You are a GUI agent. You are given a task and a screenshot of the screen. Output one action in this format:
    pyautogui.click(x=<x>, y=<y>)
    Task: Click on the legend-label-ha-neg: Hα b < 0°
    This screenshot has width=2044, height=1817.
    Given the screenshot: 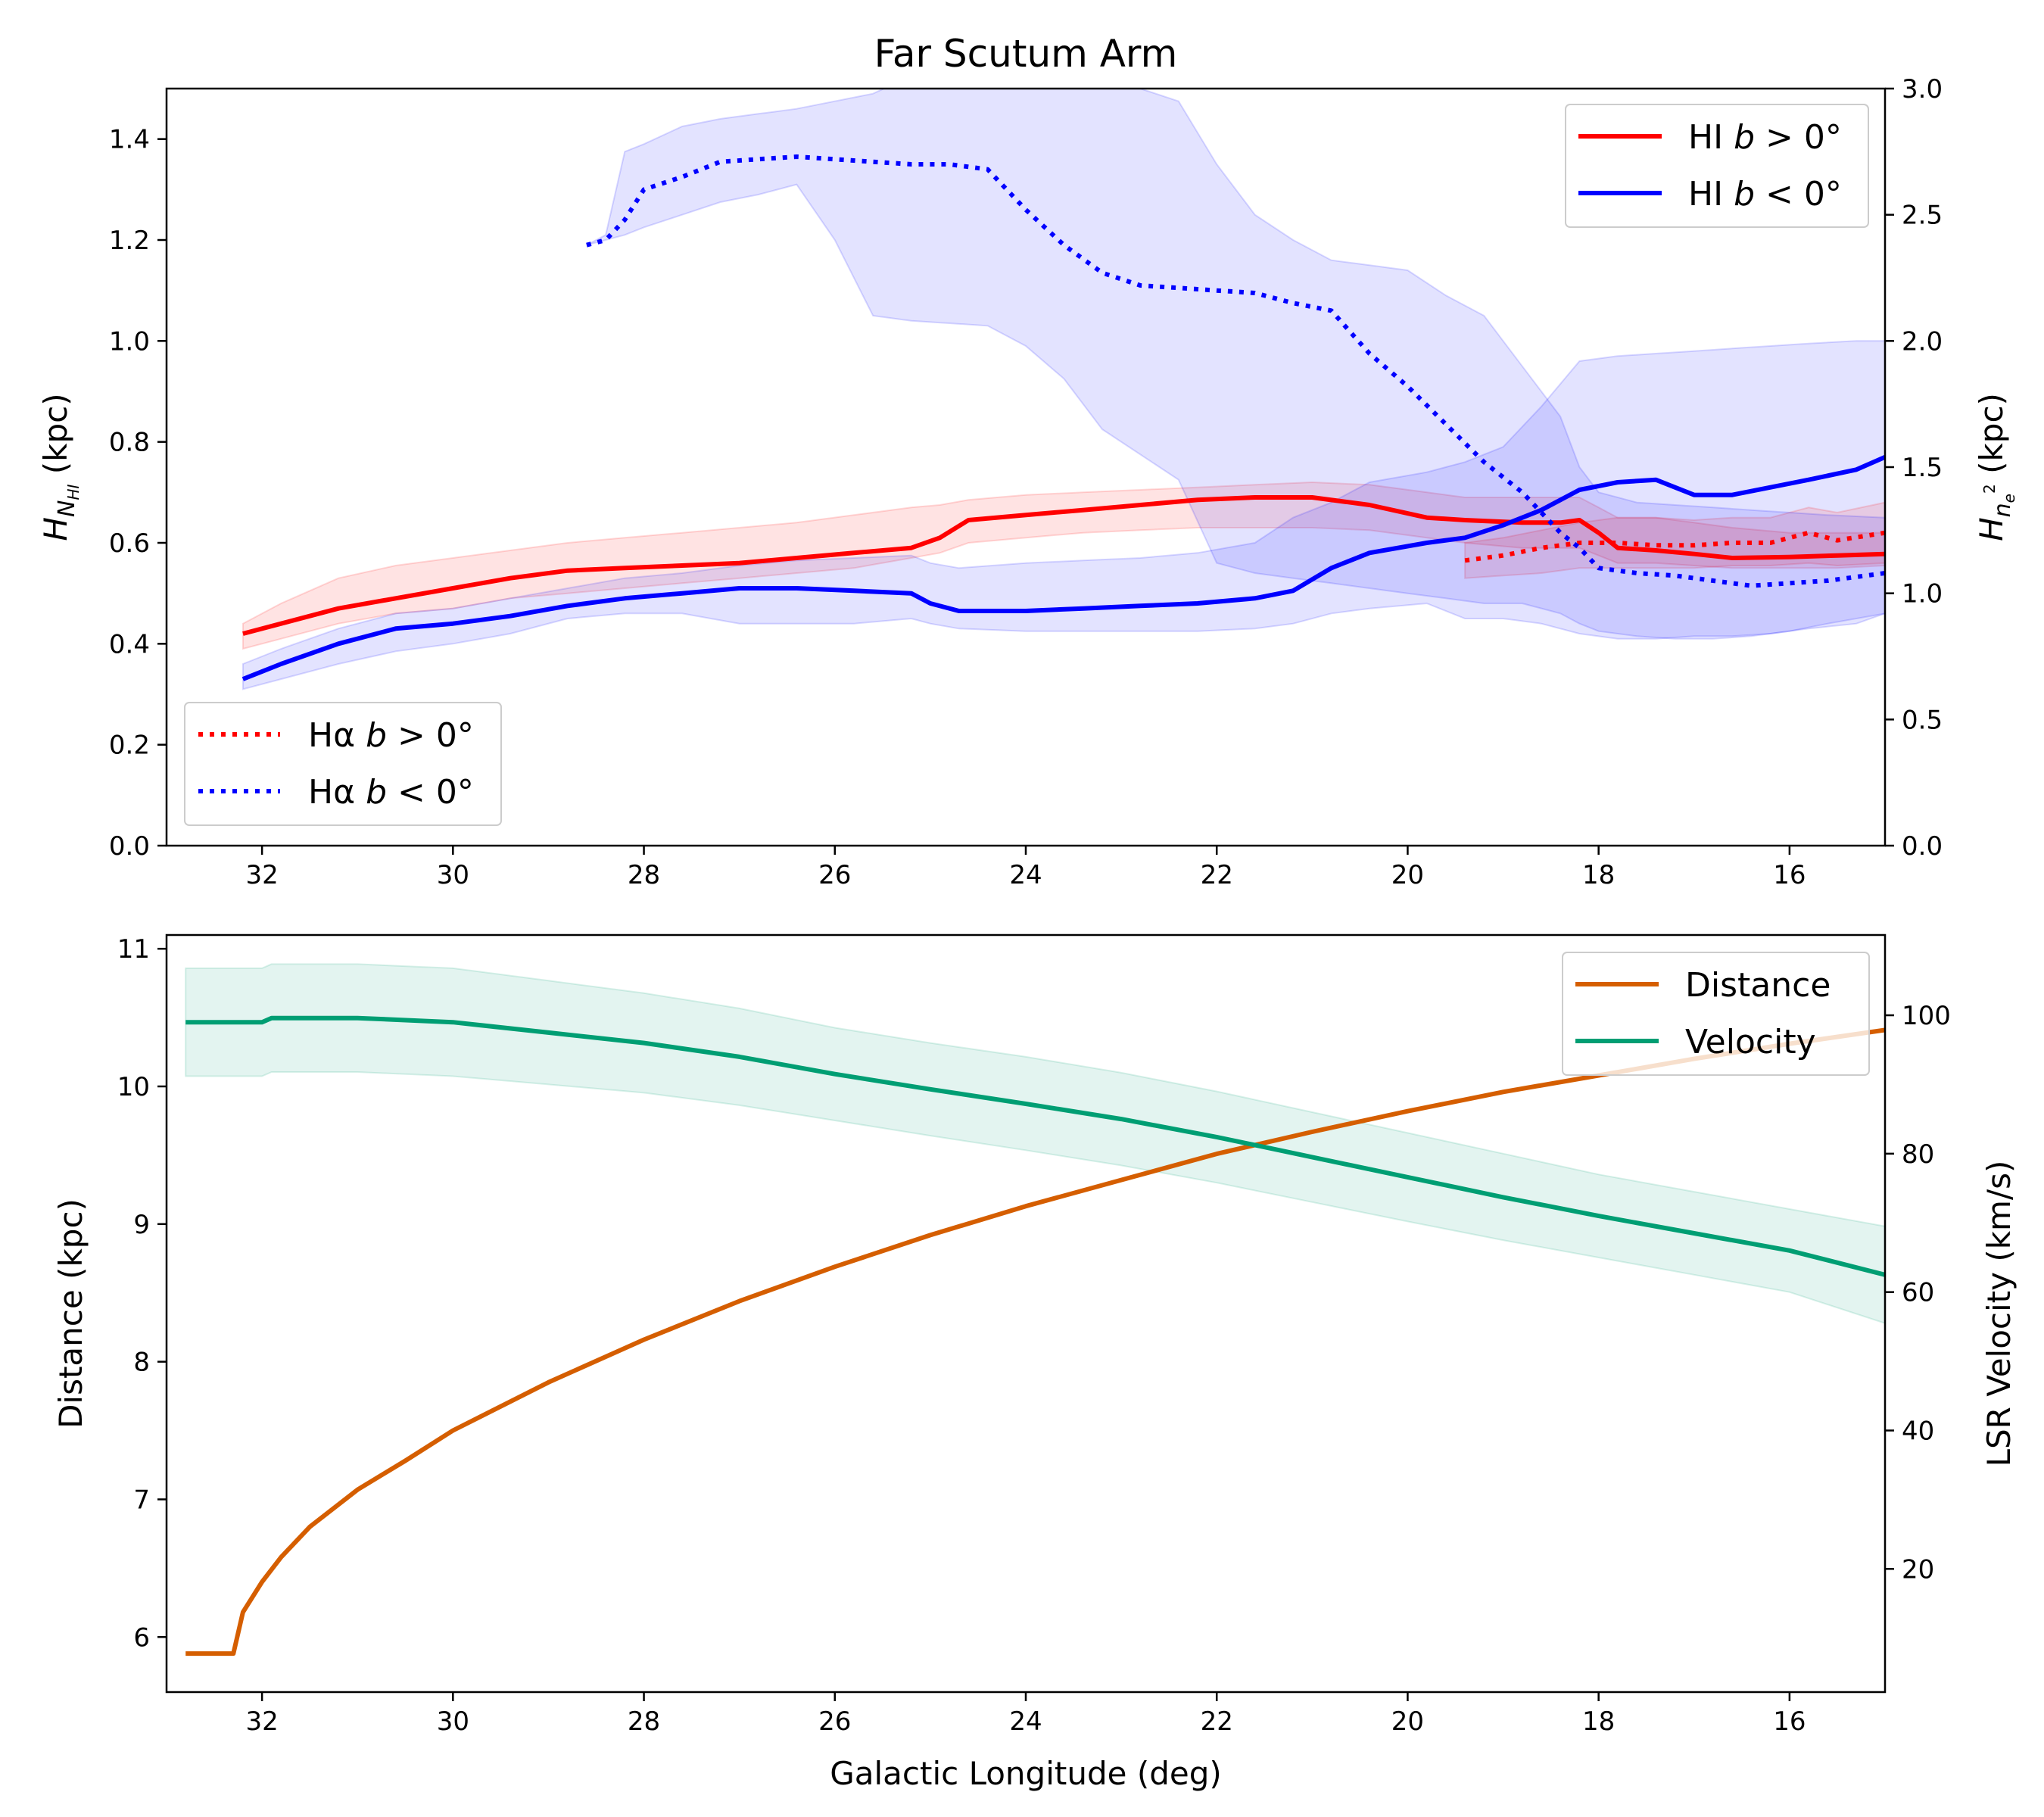 What is the action you would take?
    pyautogui.click(x=391, y=792)
    